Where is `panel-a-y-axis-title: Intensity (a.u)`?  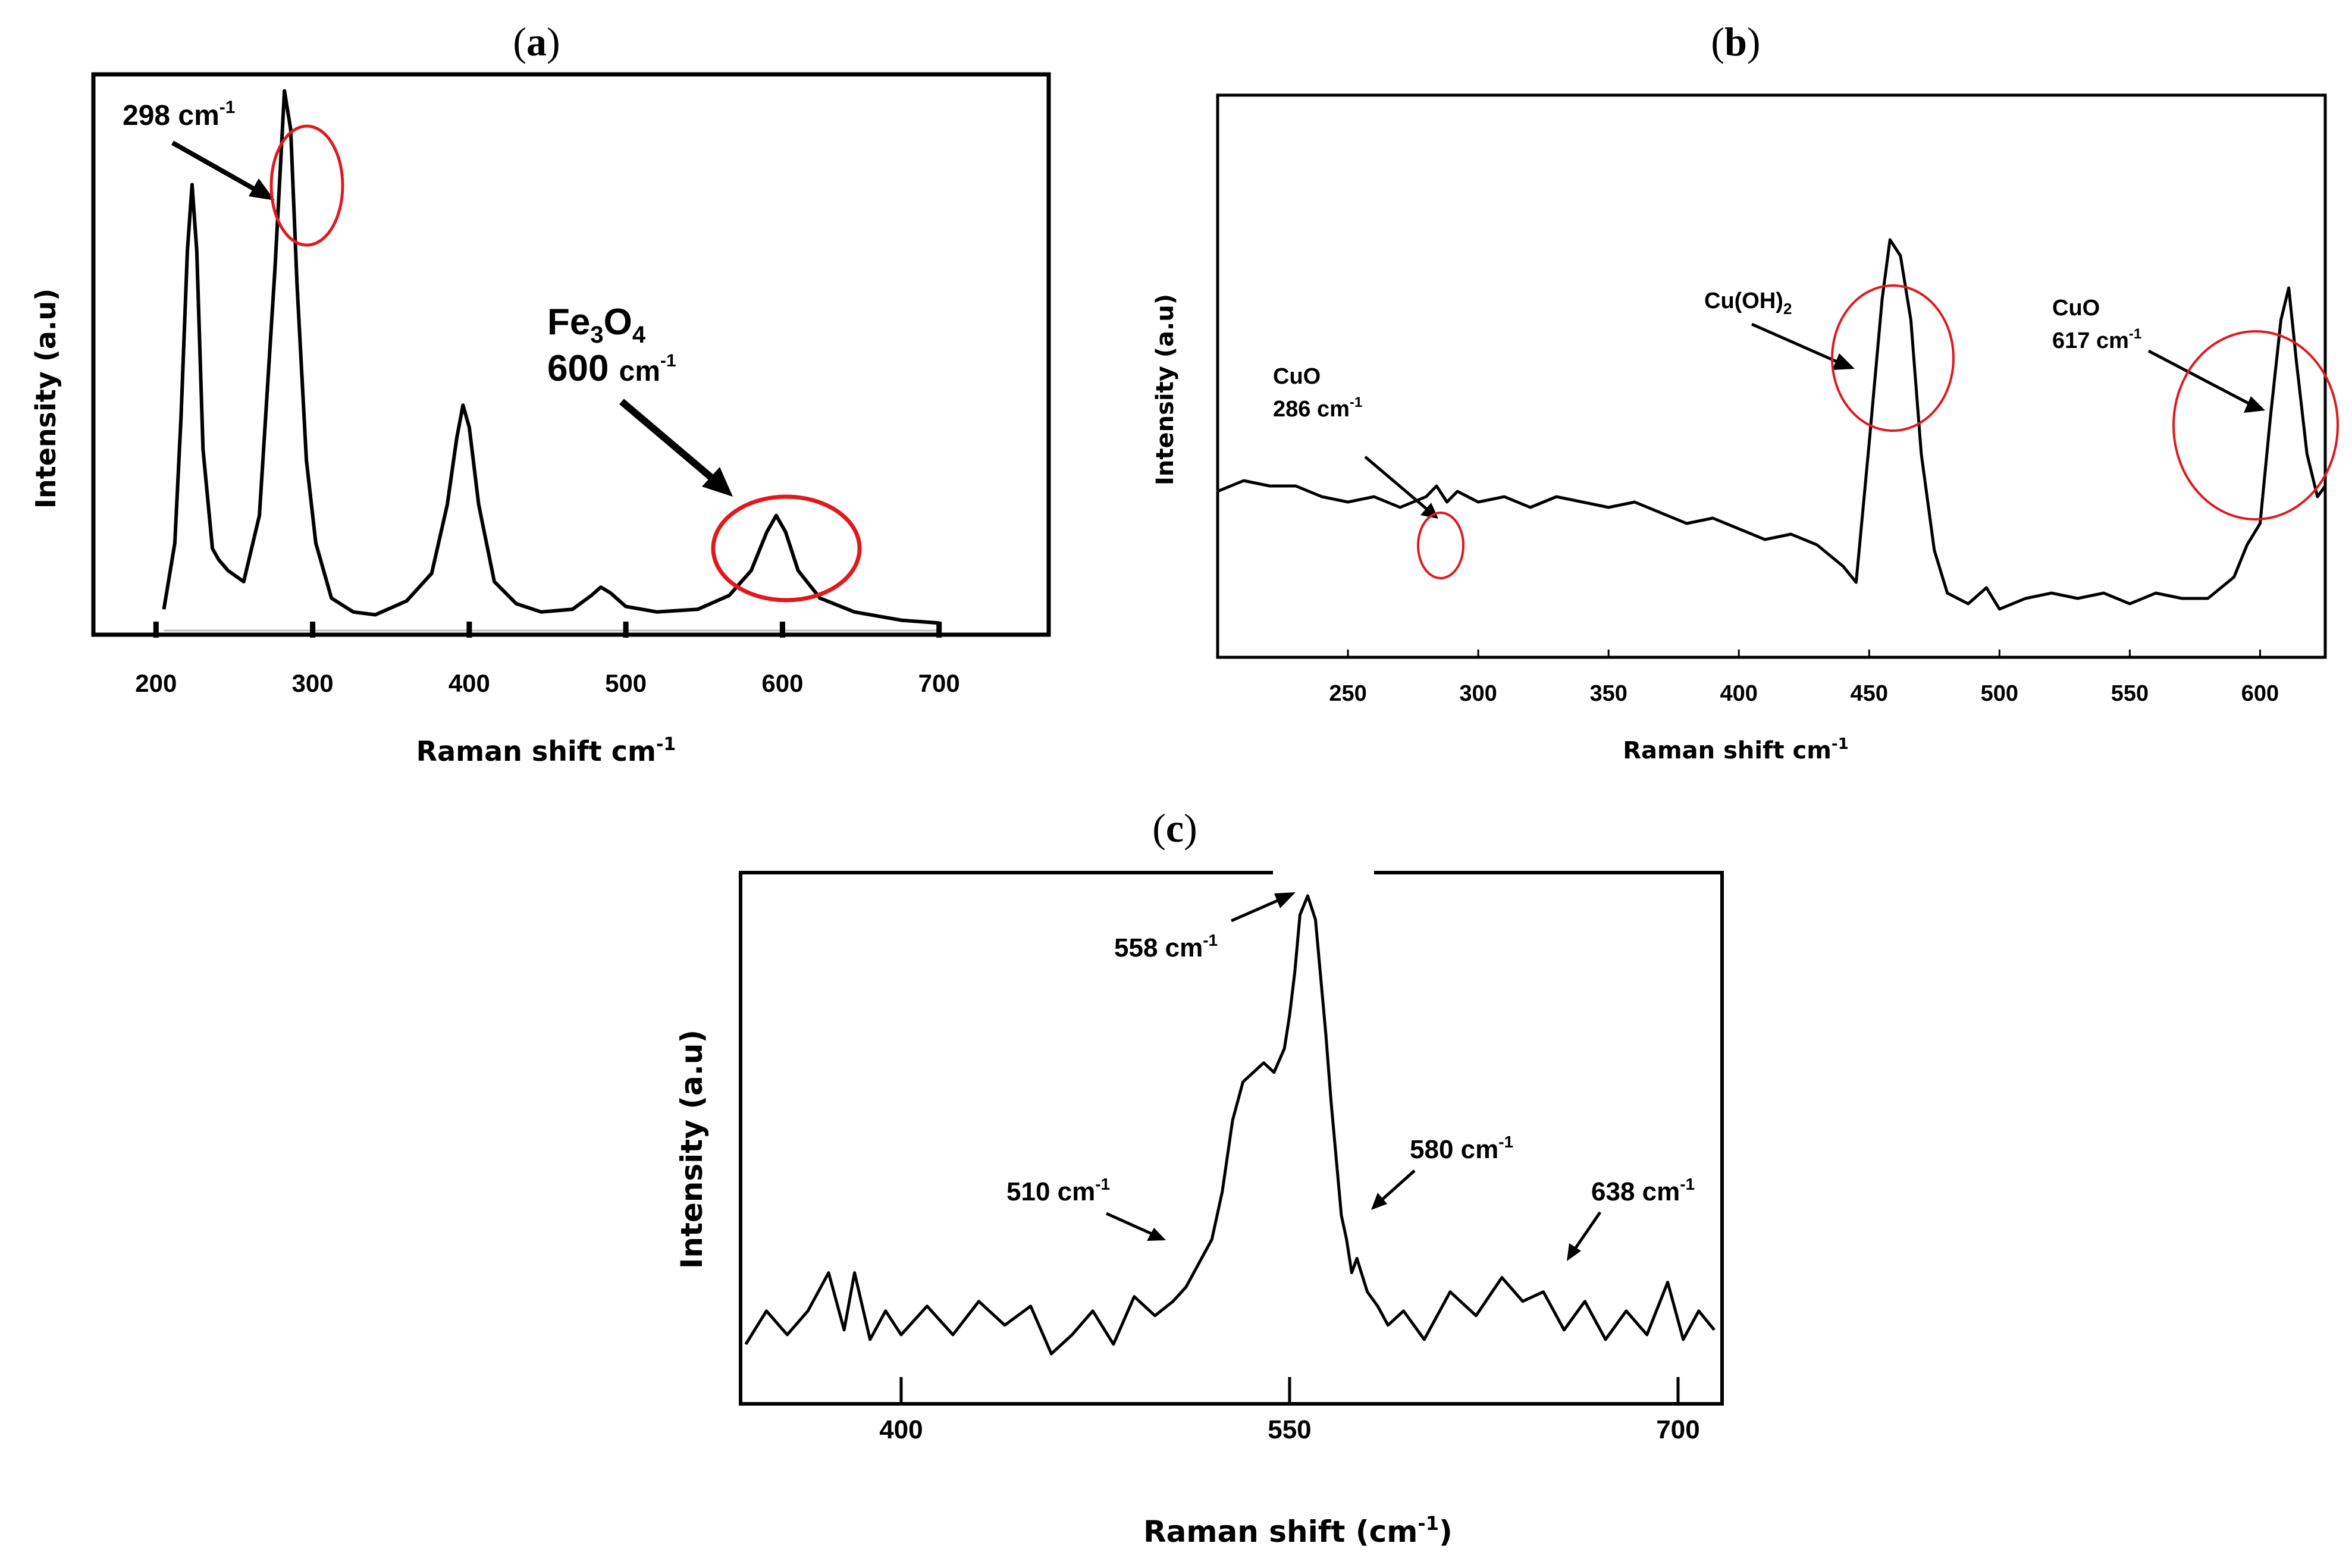 panel-a-y-axis-title: Intensity (a.u) is located at coordinates (46, 398).